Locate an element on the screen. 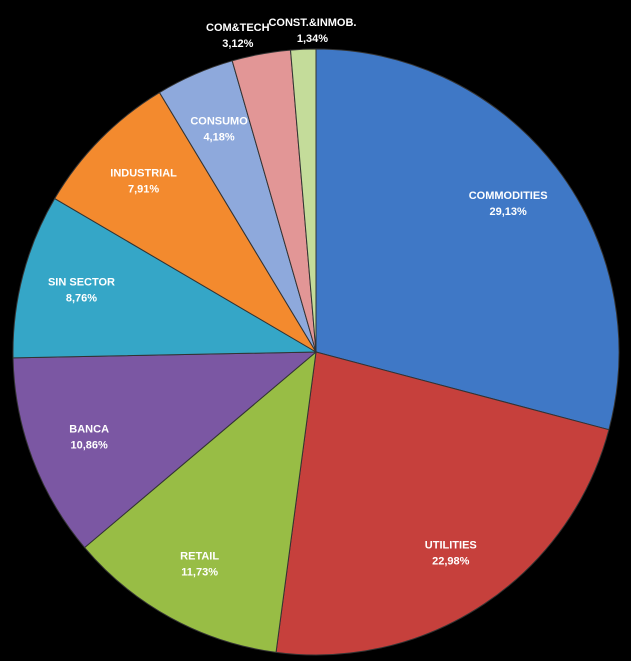  slice-label: SIN SECTOR is located at coordinates (81, 283).